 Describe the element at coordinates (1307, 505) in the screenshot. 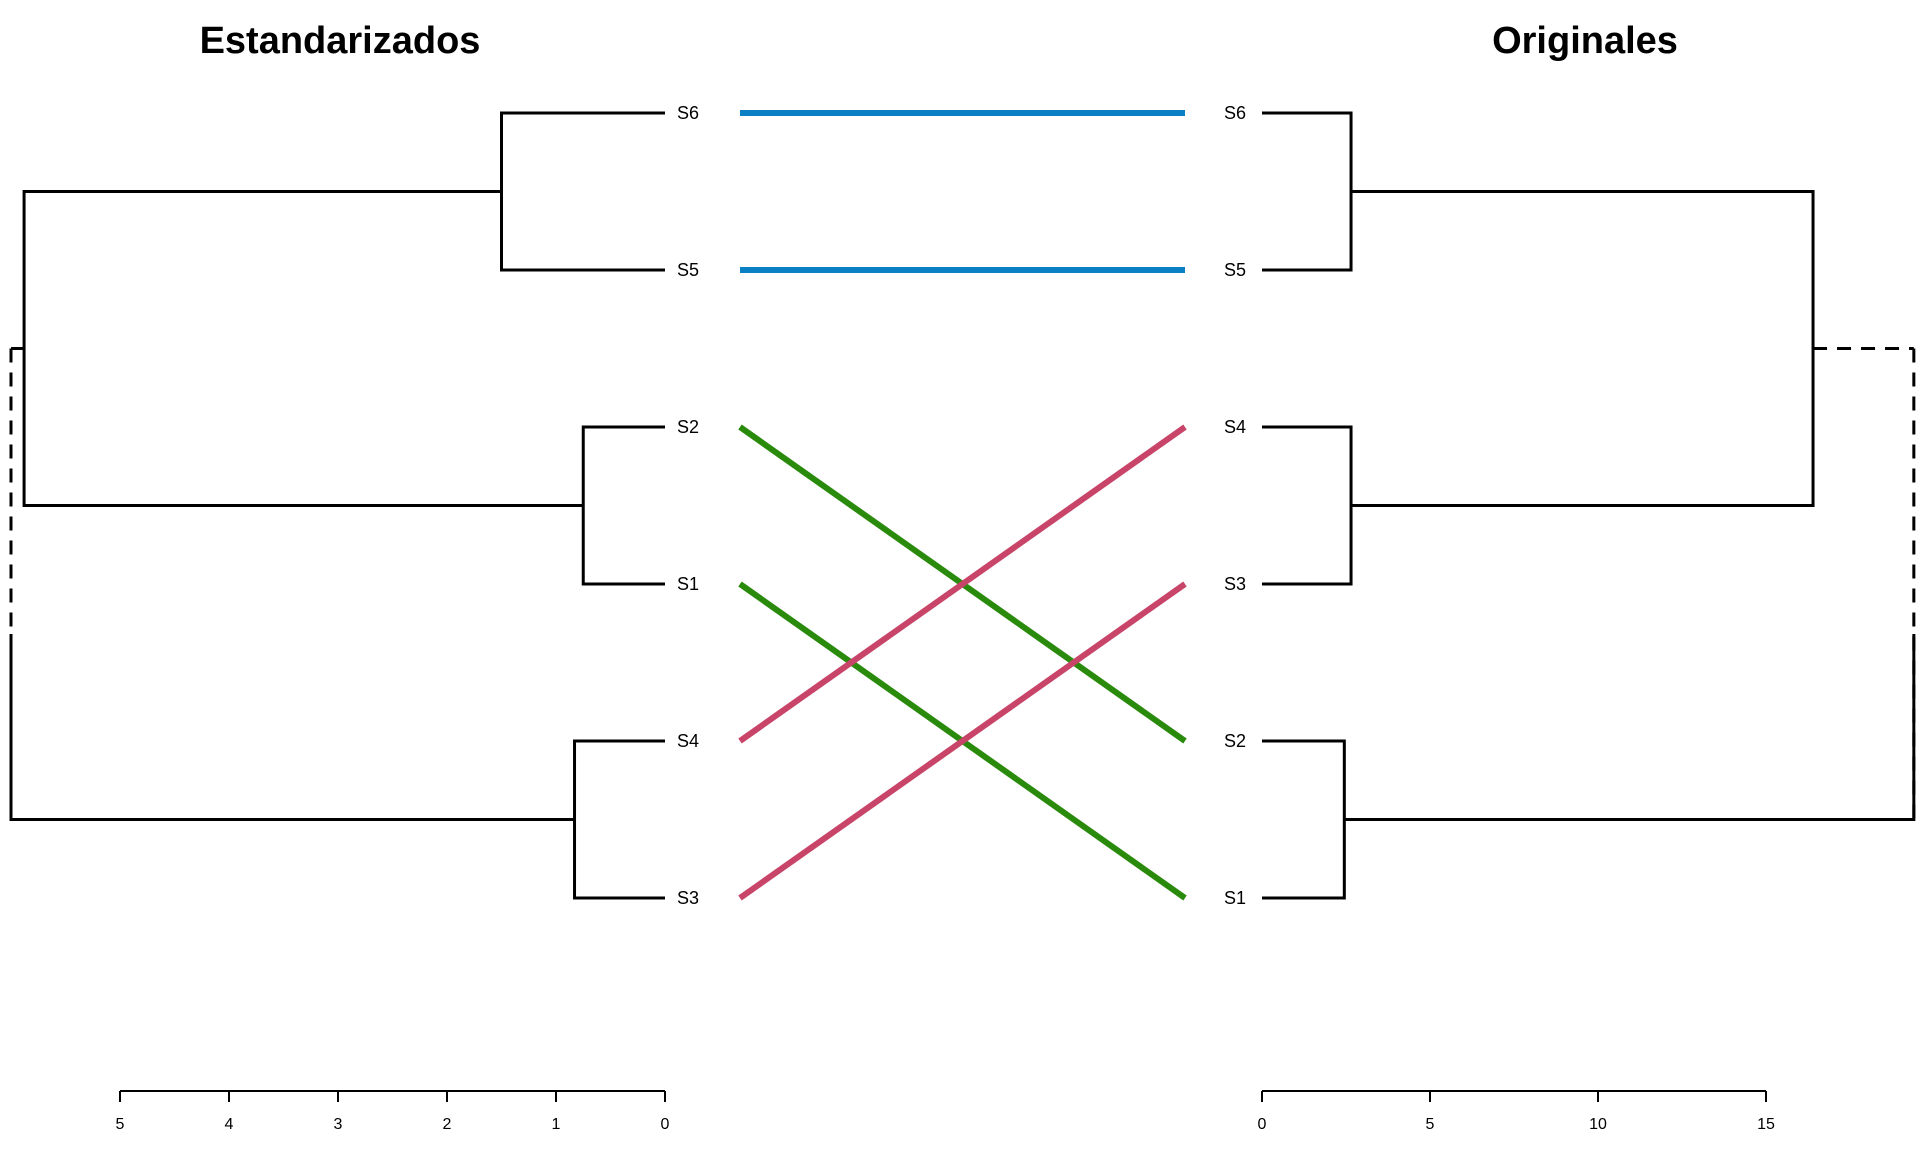

I see `right-branch-s4-s3` at that location.